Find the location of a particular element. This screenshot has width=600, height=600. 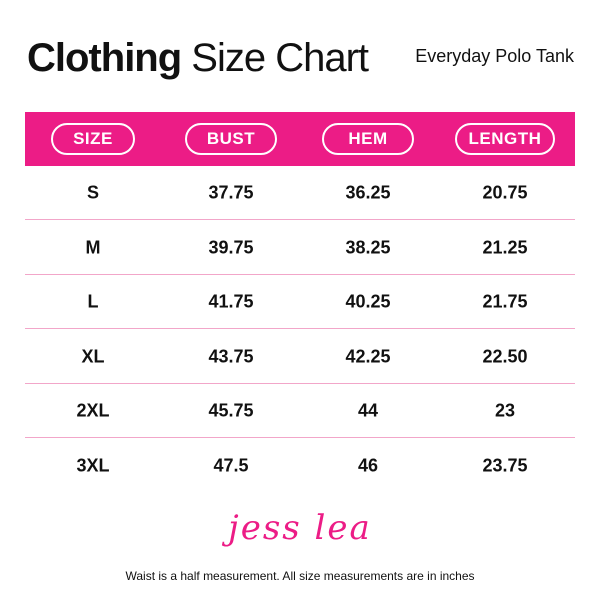

product-name: Everyday Polo Tank is located at coordinates (494, 56).